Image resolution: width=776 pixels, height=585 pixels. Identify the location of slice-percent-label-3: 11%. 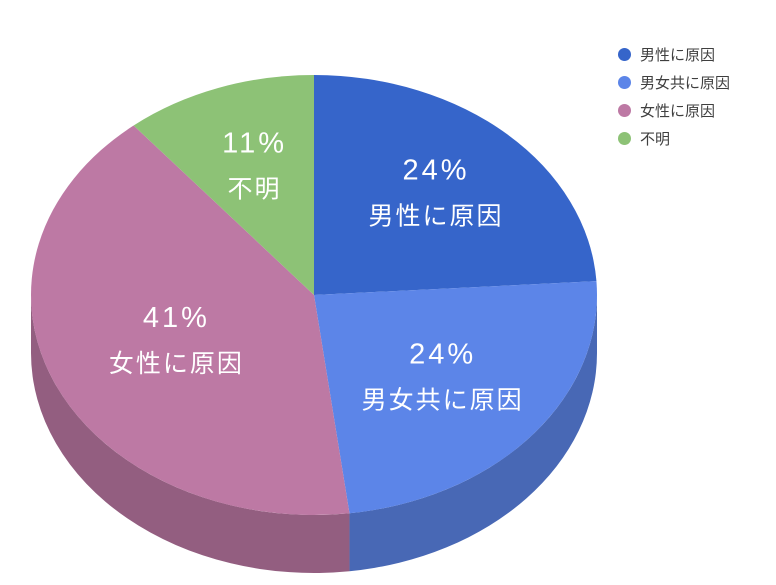
(254, 143).